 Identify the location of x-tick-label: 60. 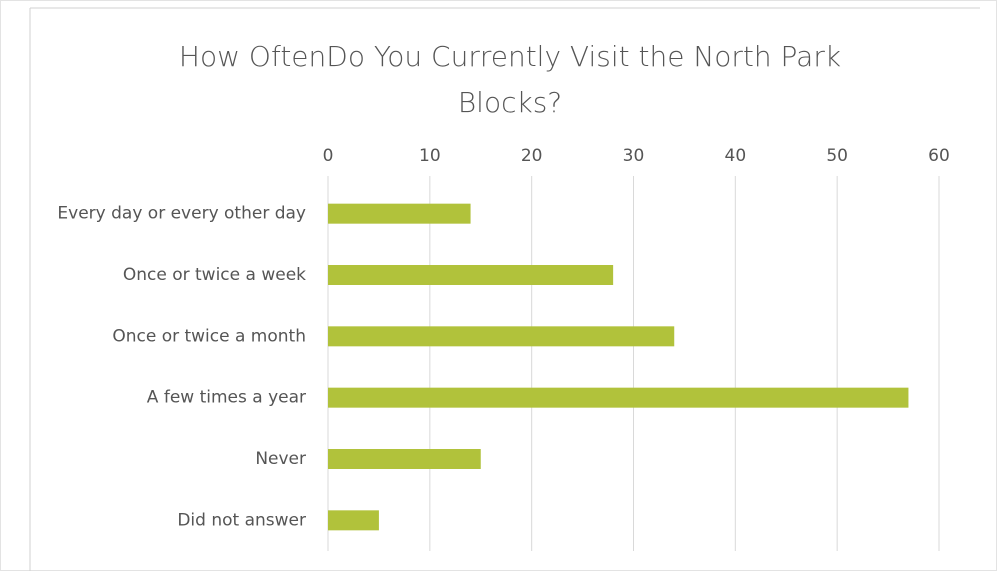
(939, 156).